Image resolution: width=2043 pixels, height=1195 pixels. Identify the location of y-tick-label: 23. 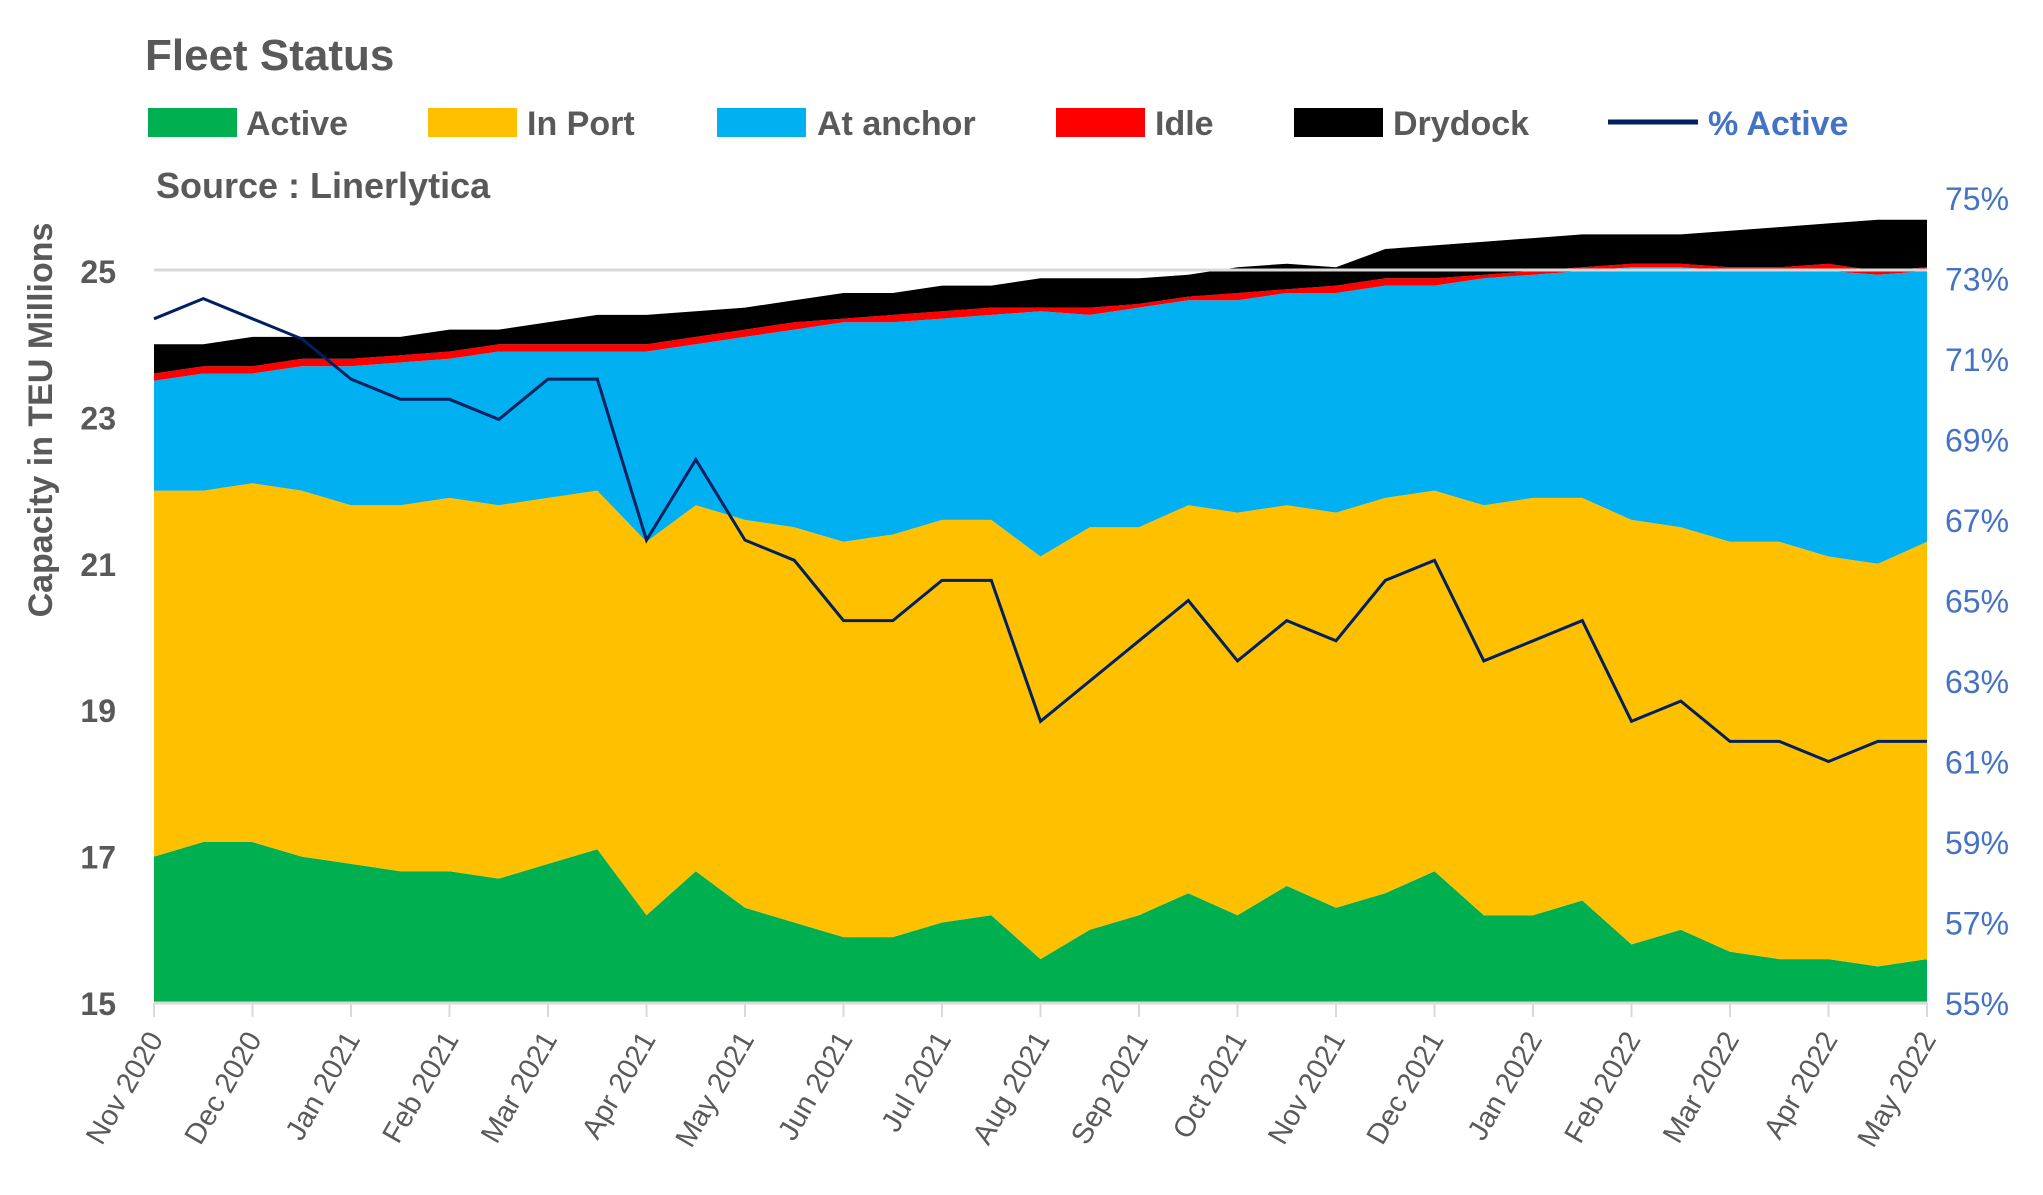
(98, 418).